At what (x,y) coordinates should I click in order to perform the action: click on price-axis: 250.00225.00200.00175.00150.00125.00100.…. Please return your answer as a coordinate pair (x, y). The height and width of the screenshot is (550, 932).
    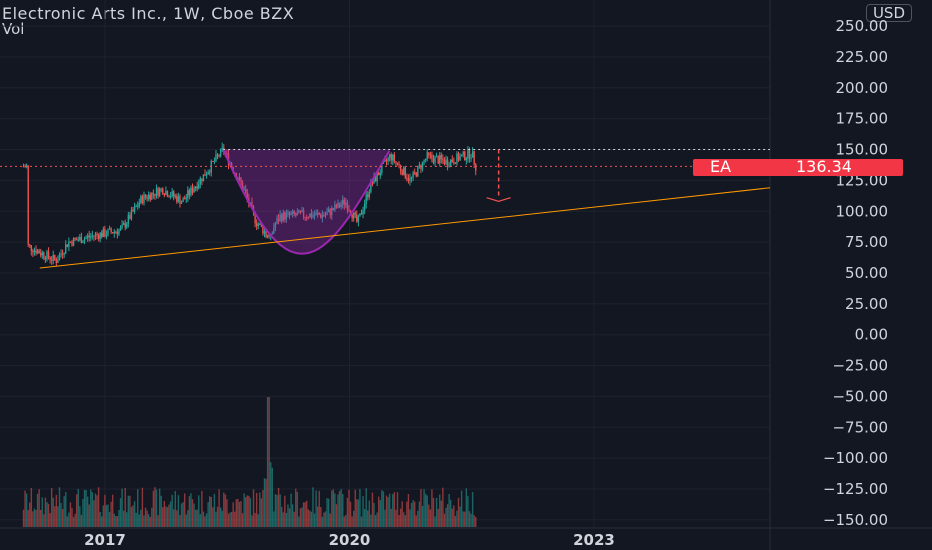
    Looking at the image, I should click on (855, 273).